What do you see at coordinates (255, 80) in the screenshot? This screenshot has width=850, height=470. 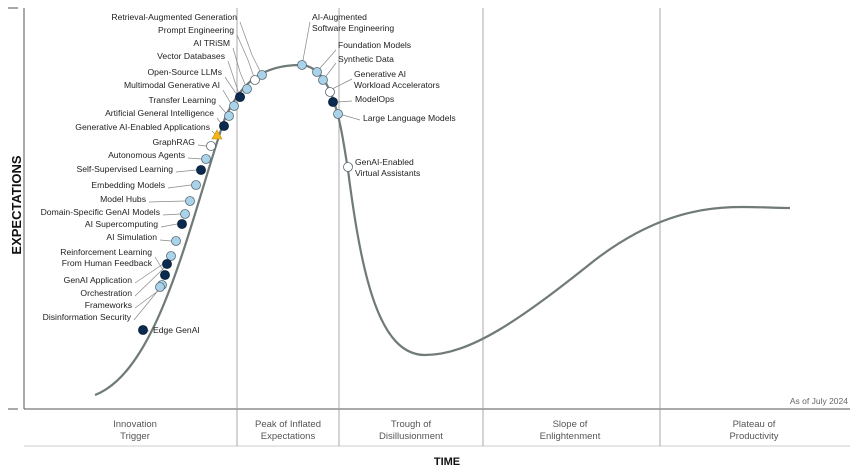 I see `prompt-engineering-marker` at bounding box center [255, 80].